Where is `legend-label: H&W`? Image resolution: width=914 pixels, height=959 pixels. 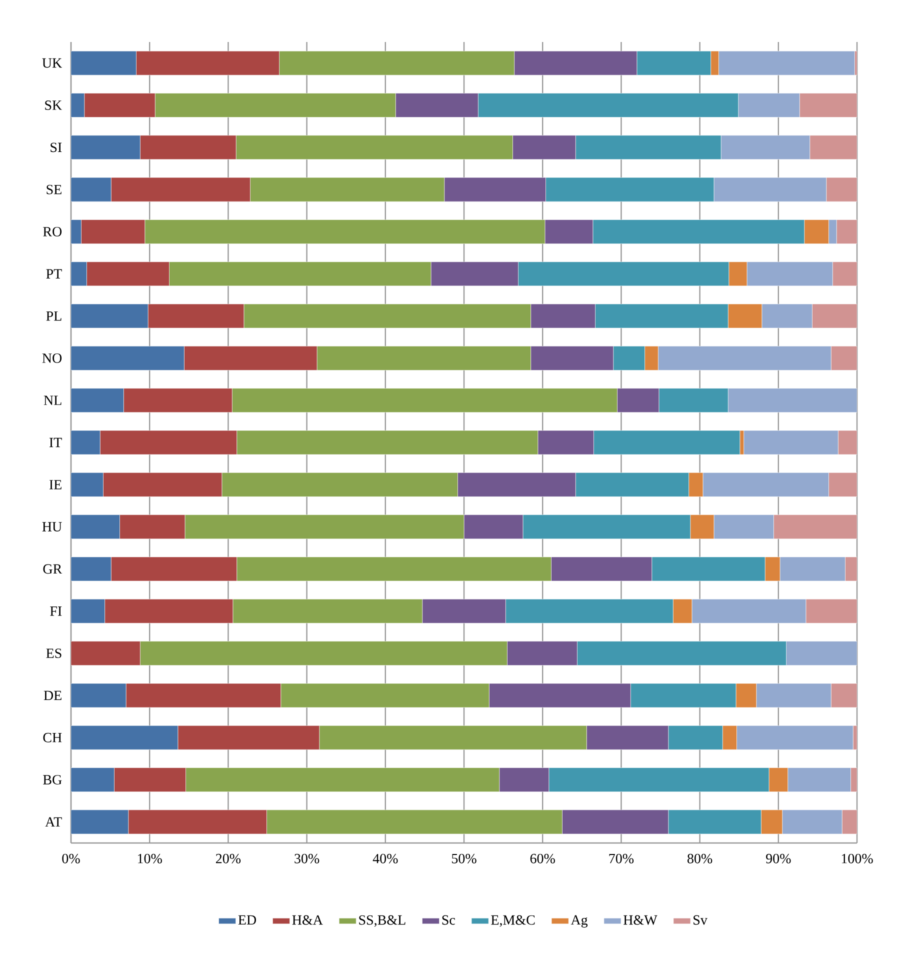
legend-label: H&W is located at coordinates (641, 920).